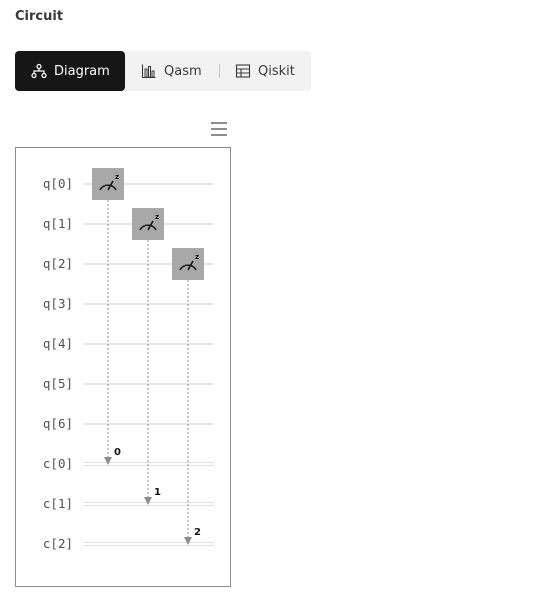  I want to click on chart-bar-icon, so click(149, 71).